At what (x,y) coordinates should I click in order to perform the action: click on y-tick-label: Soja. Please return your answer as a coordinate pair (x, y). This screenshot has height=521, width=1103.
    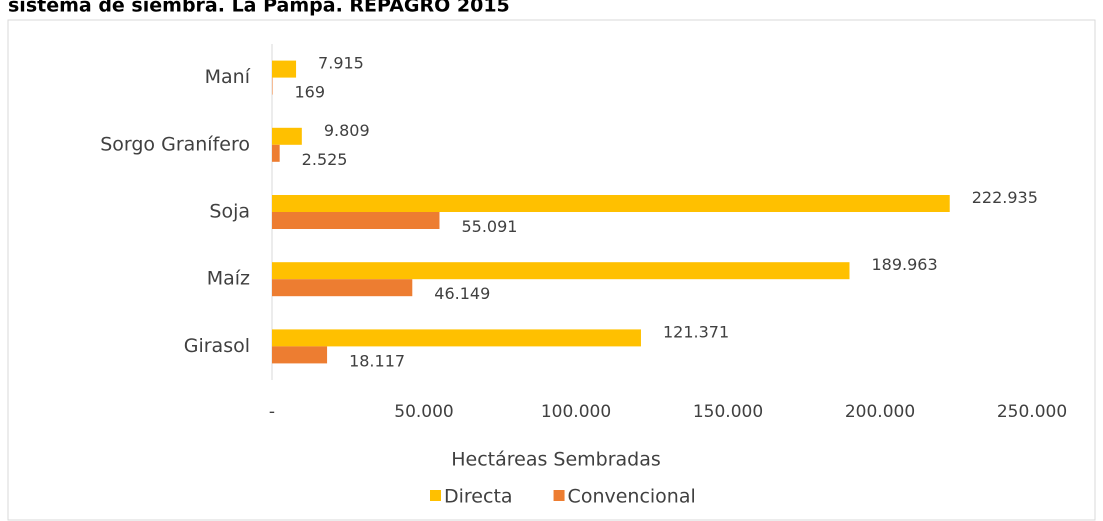
    Looking at the image, I should click on (229, 212).